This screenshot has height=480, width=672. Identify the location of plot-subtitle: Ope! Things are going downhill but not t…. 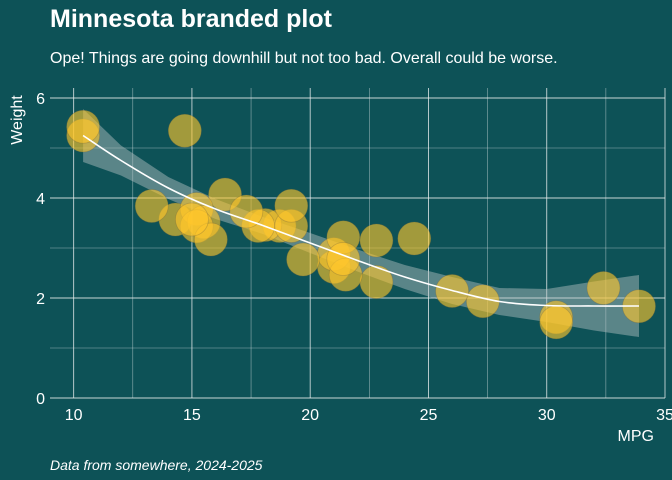
(304, 58).